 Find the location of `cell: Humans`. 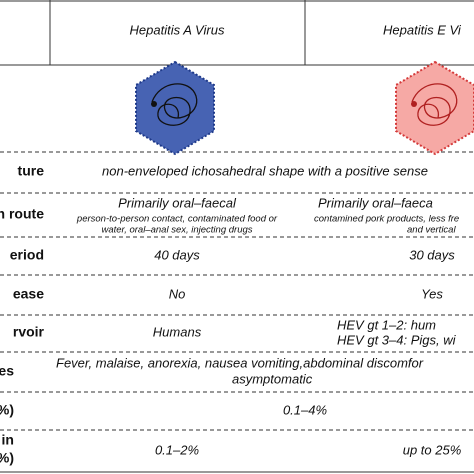

cell: Humans is located at coordinates (177, 331).